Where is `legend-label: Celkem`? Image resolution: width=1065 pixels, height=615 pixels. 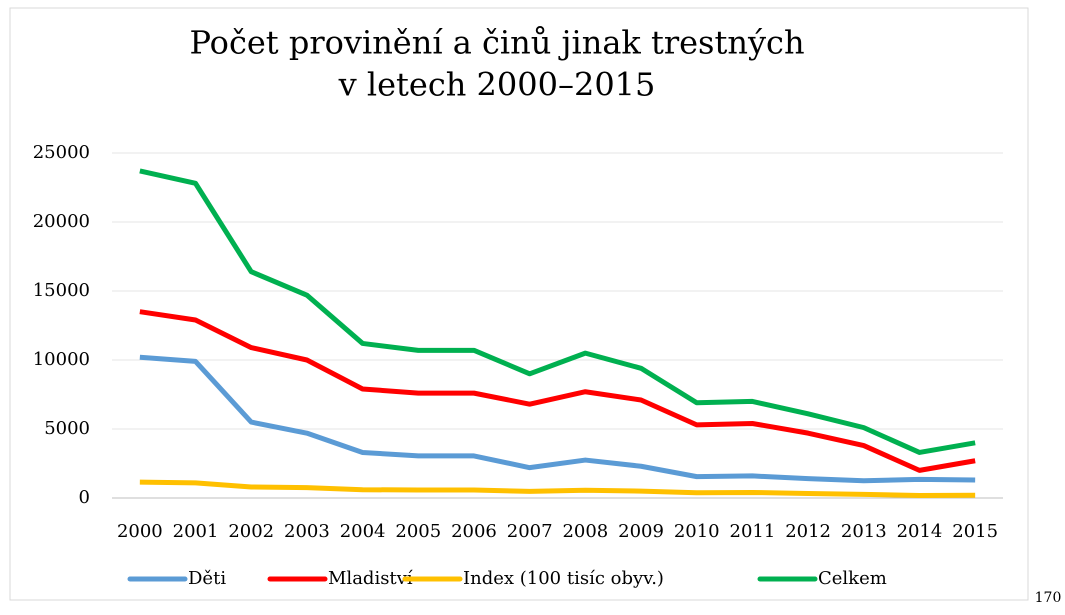 legend-label: Celkem is located at coordinates (852, 578).